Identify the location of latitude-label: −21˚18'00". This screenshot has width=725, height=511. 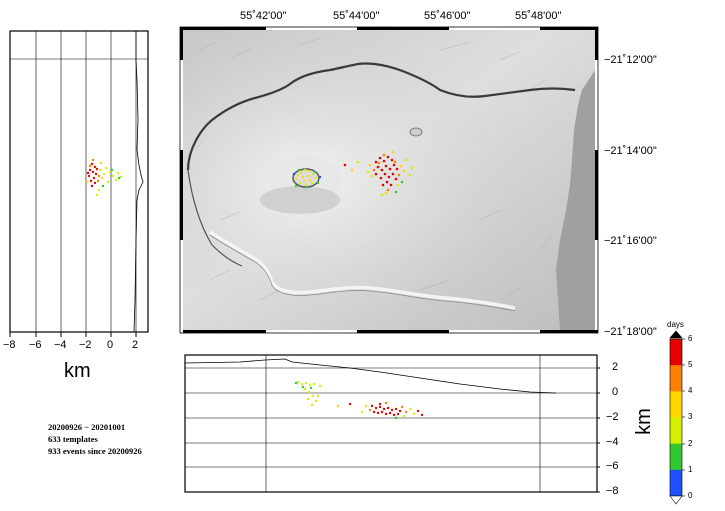
(630, 332).